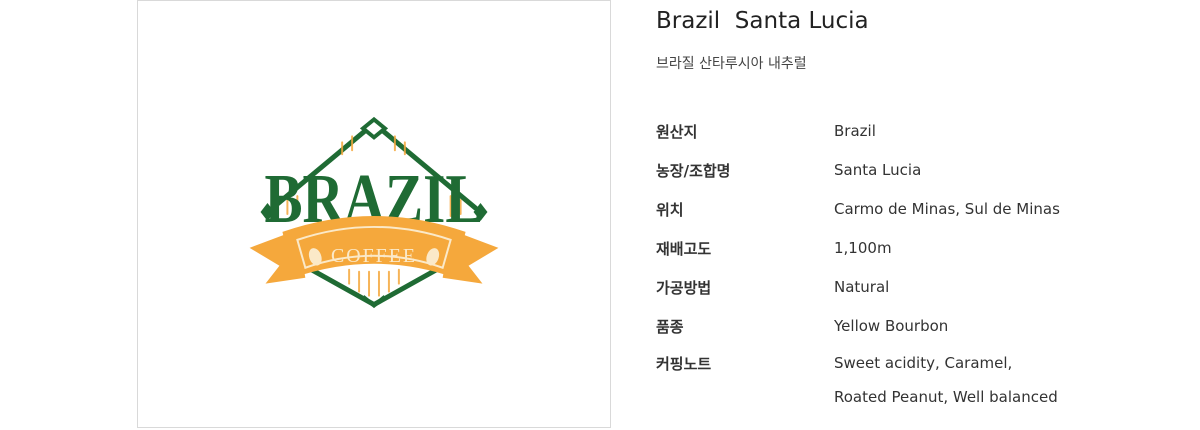 This screenshot has width=1200, height=430. What do you see at coordinates (670, 327) in the screenshot?
I see `spec-label: 품종` at bounding box center [670, 327].